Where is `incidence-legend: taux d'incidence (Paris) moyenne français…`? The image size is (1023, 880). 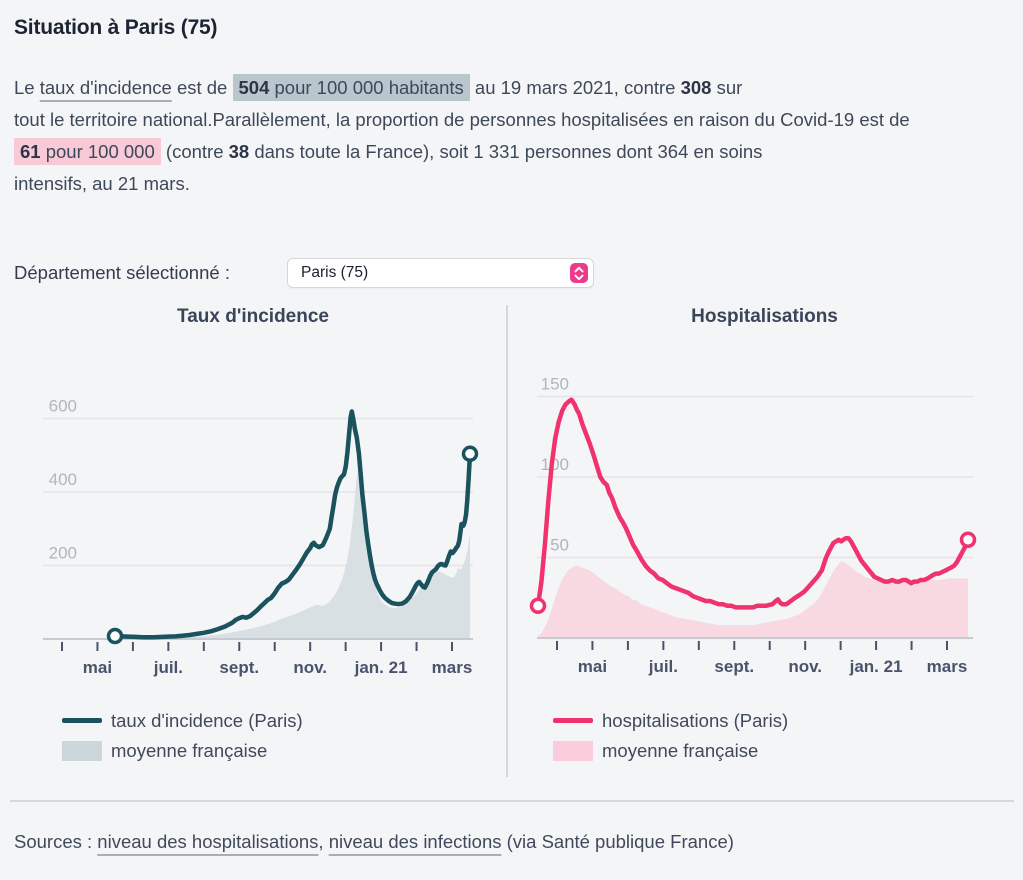 incidence-legend: taux d'incidence (Paris) moyenne français… is located at coordinates (182, 740).